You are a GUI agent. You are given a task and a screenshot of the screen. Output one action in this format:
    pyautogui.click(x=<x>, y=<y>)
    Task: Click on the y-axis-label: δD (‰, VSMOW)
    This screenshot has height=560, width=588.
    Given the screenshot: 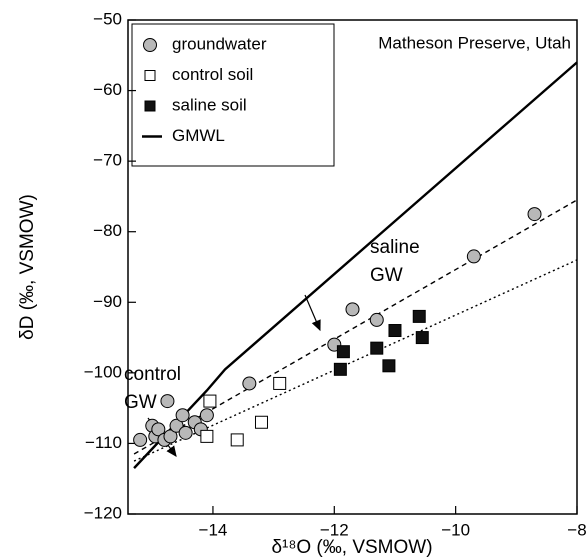 What is the action you would take?
    pyautogui.click(x=27, y=267)
    